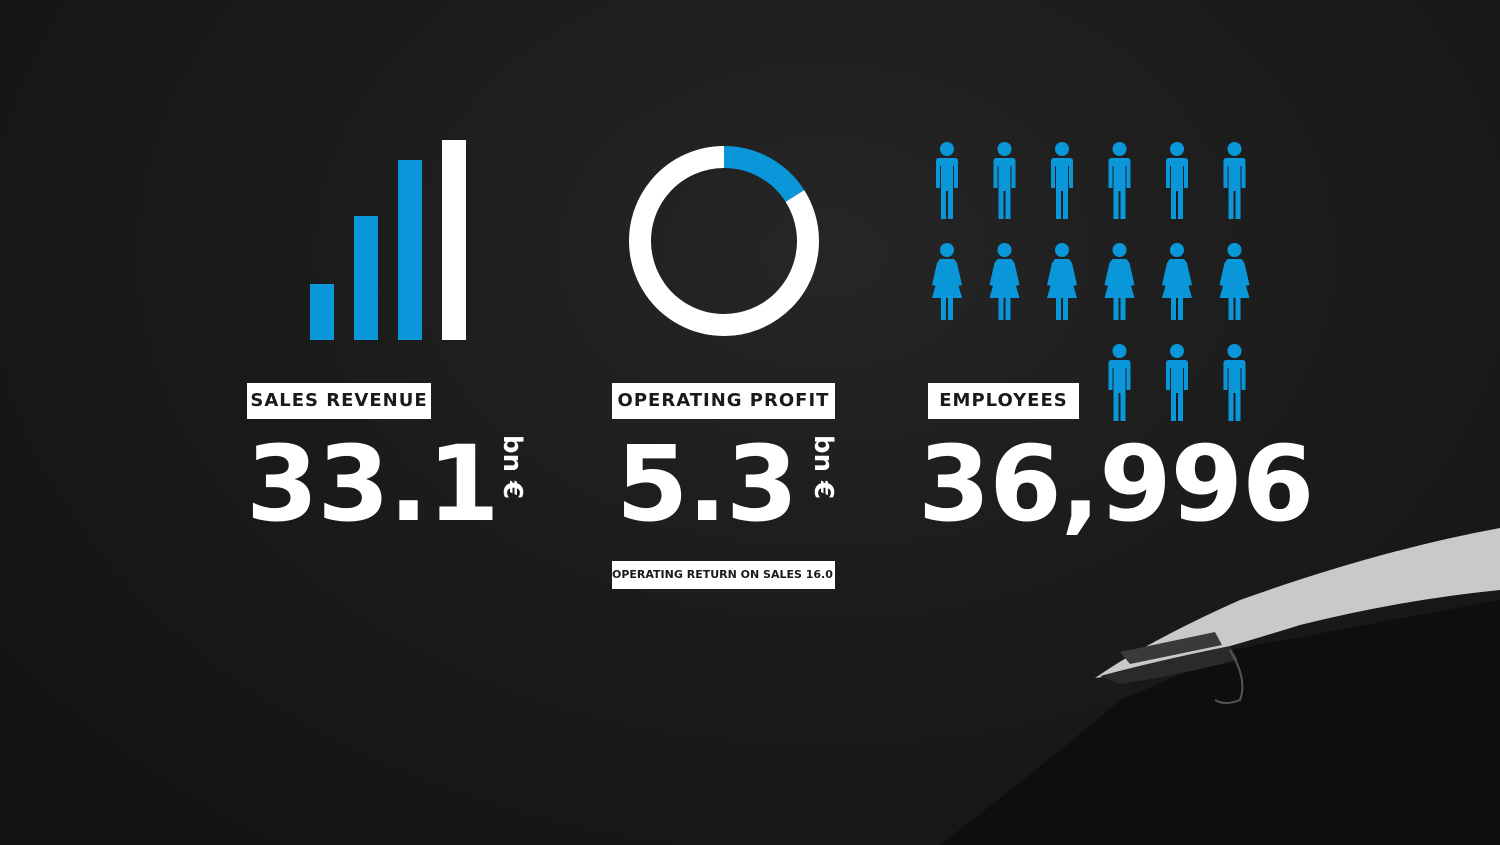 Image resolution: width=1500 pixels, height=845 pixels. What do you see at coordinates (339, 401) in the screenshot?
I see `sales-revenue-label: SALES REVENUE` at bounding box center [339, 401].